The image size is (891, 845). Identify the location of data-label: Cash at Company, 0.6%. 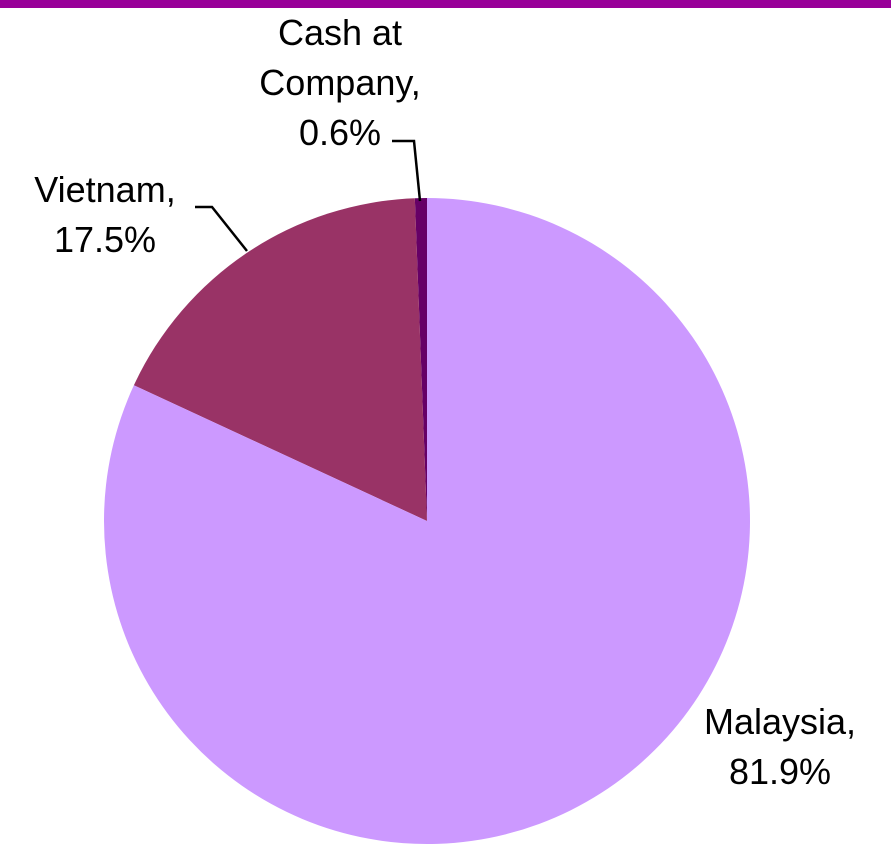
(340, 83).